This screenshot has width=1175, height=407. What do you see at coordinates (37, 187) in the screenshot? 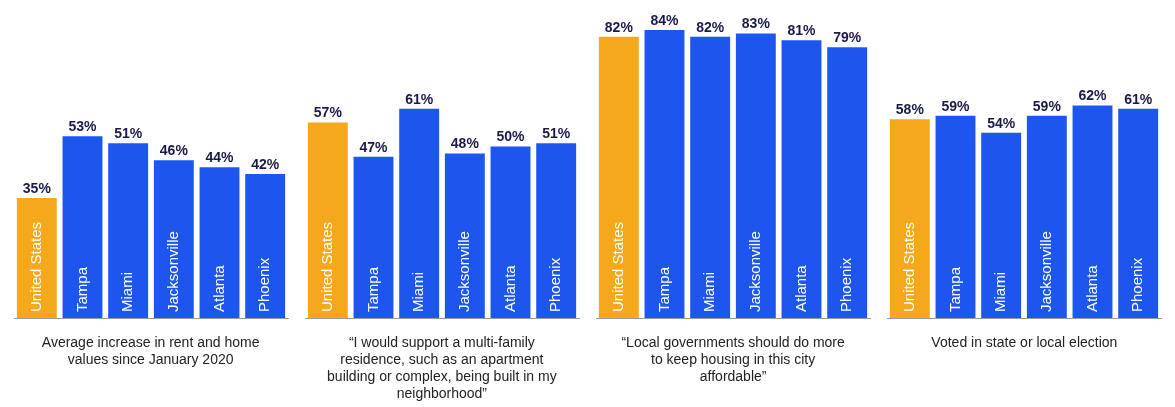
I see `data-label: 35%` at bounding box center [37, 187].